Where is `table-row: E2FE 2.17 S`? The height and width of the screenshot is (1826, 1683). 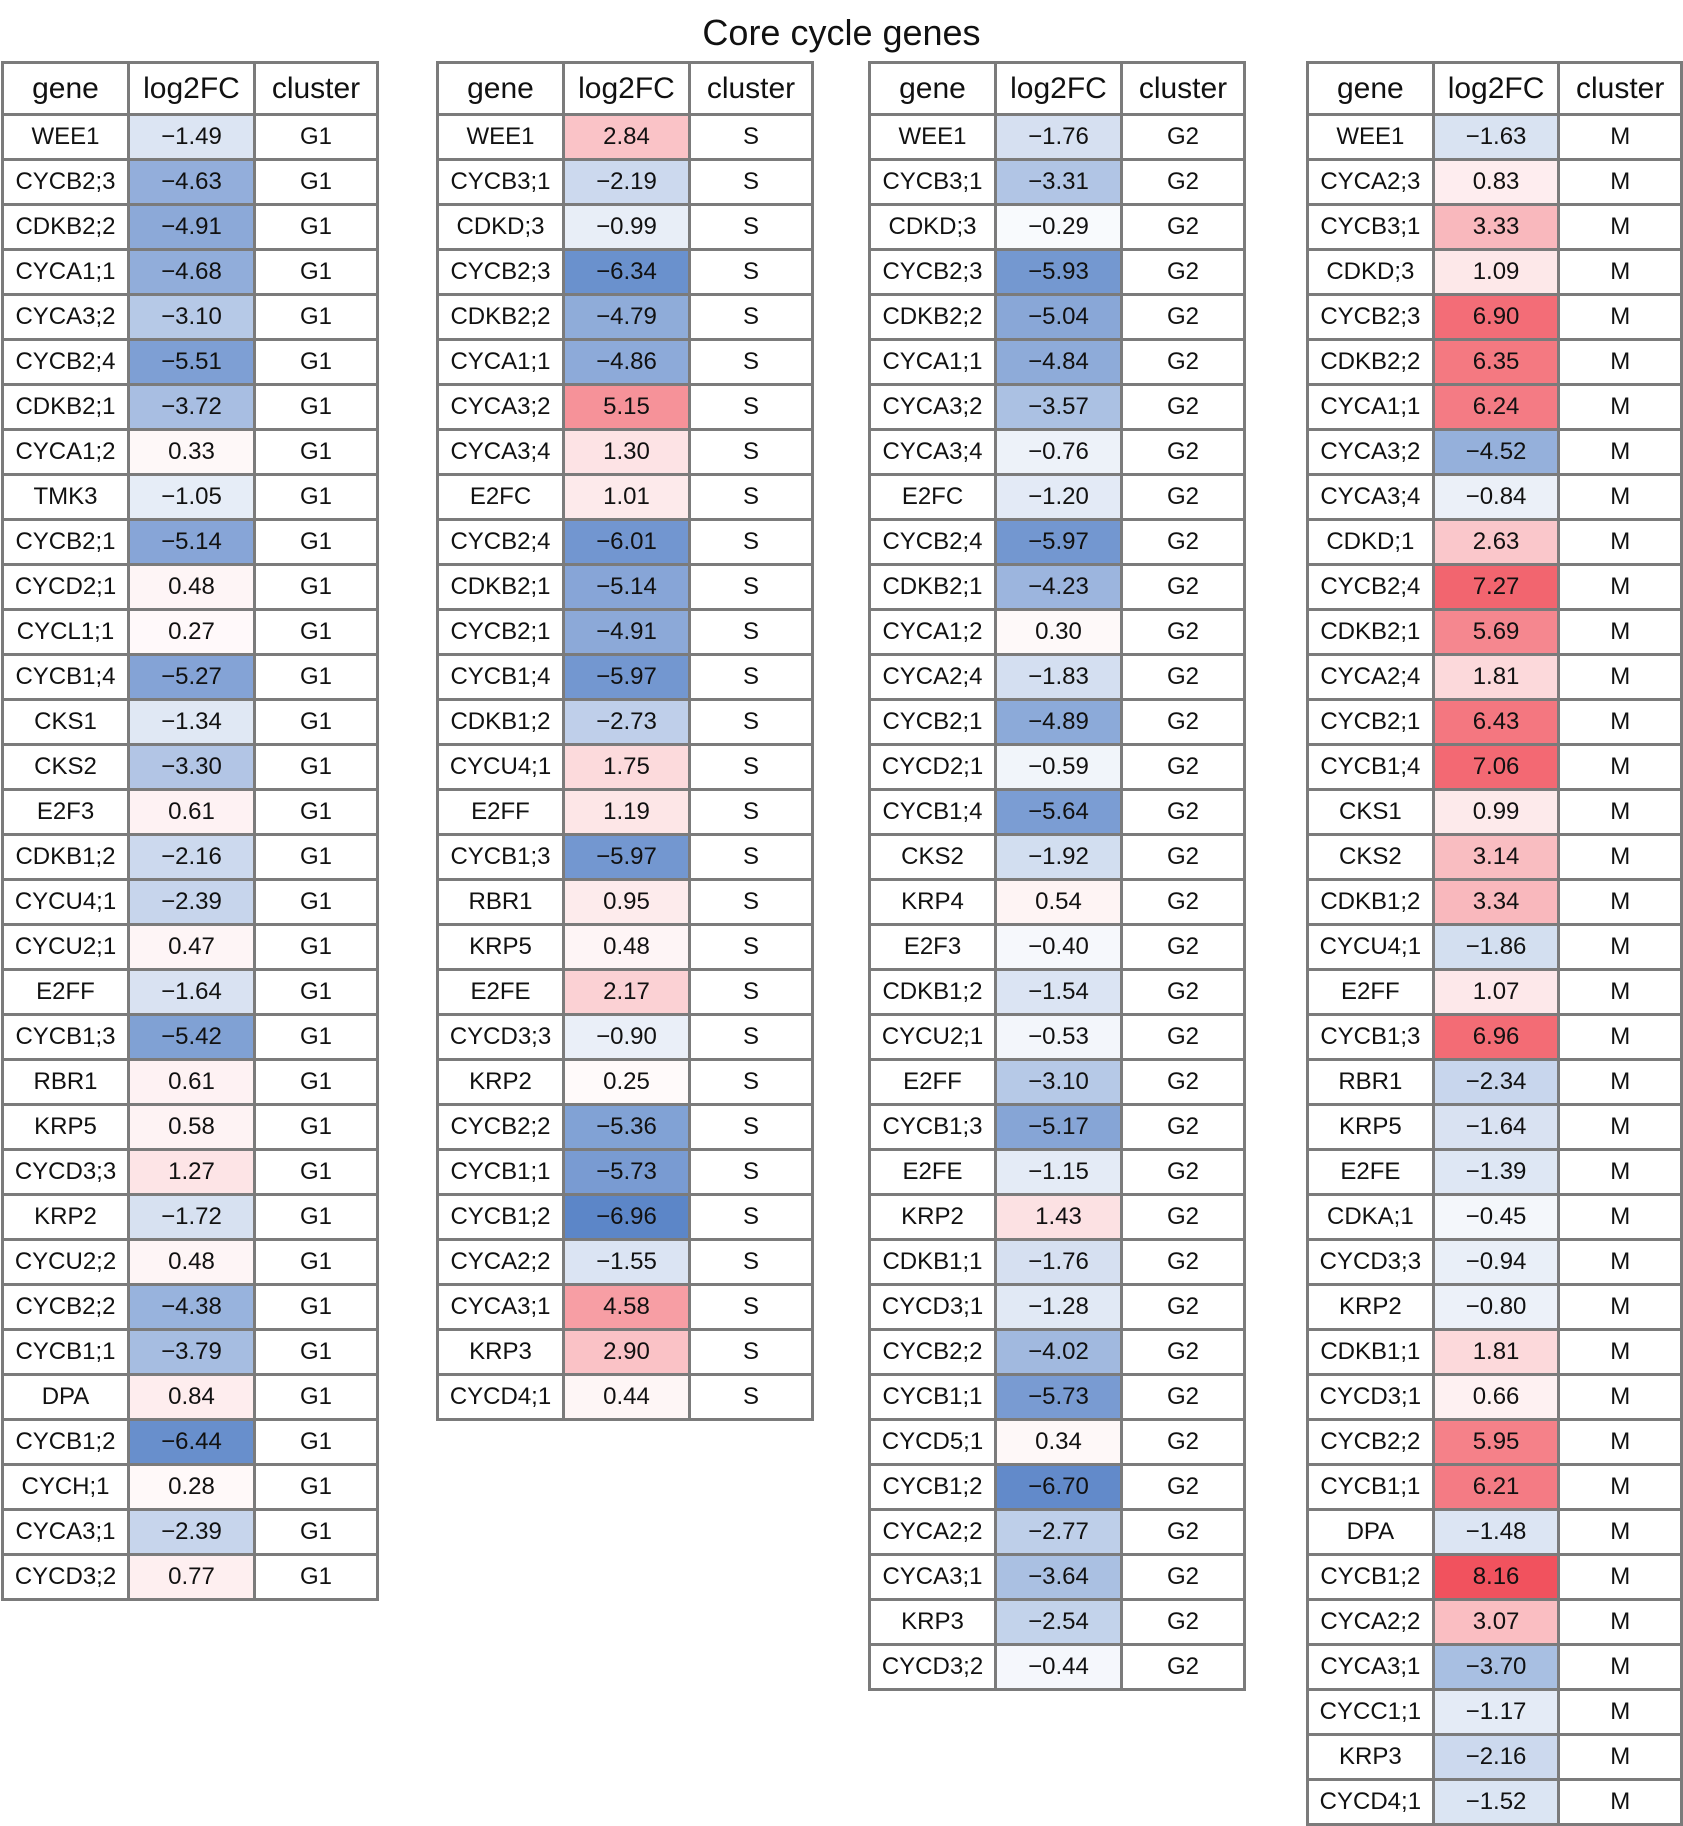 table-row: E2FE 2.17 S is located at coordinates (625, 992).